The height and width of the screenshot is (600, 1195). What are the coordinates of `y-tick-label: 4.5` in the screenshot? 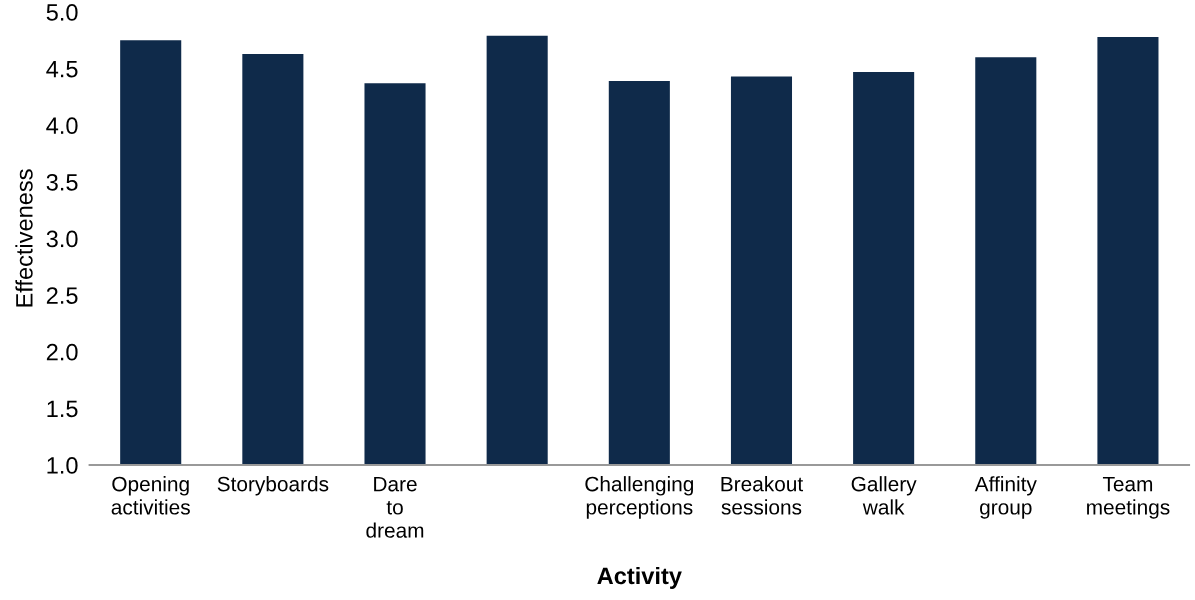 It's located at (62, 69).